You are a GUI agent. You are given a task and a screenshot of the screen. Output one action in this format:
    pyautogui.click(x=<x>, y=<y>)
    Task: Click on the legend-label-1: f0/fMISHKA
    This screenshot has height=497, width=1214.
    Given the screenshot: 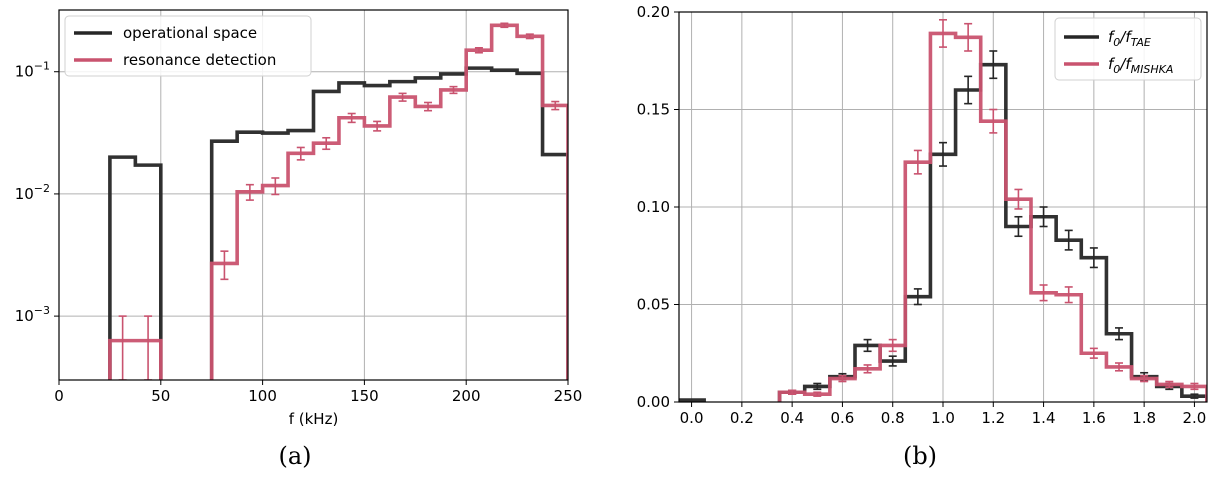 What is the action you would take?
    pyautogui.click(x=1140, y=65)
    